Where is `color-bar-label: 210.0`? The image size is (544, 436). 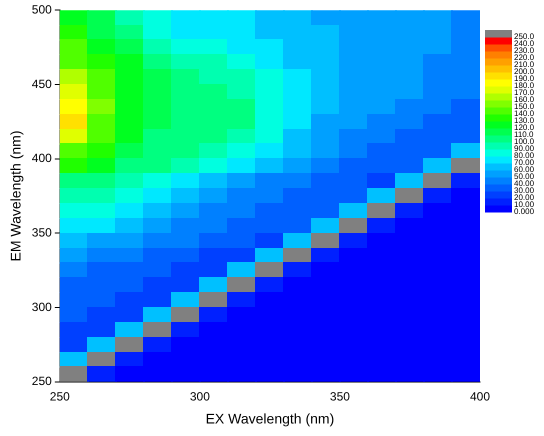 color-bar-label: 210.0 is located at coordinates (524, 65).